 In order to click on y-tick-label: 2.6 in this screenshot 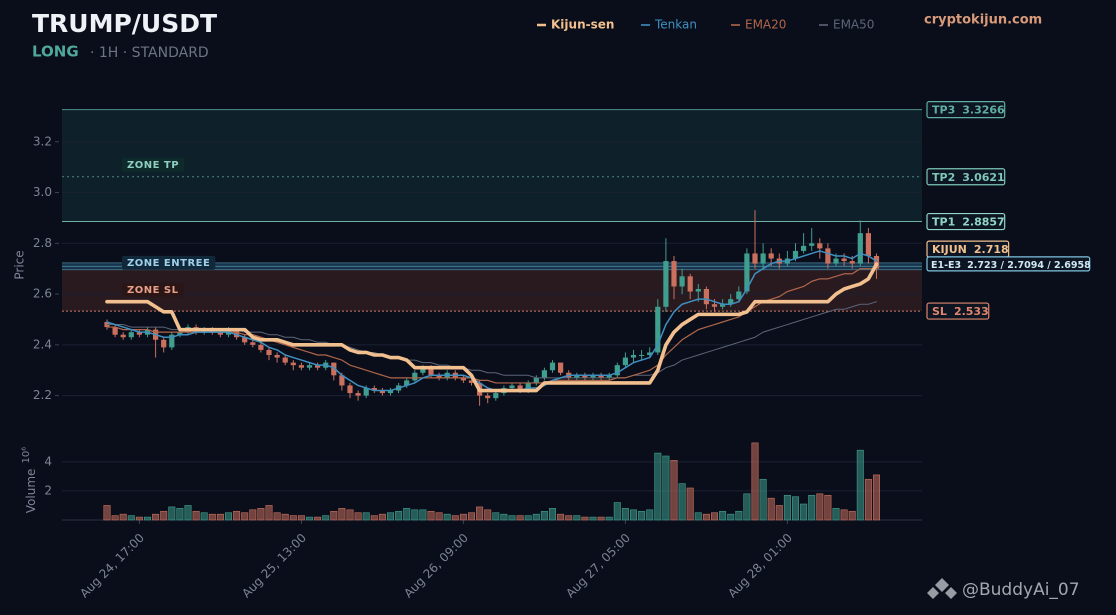, I will do `click(42, 294)`.